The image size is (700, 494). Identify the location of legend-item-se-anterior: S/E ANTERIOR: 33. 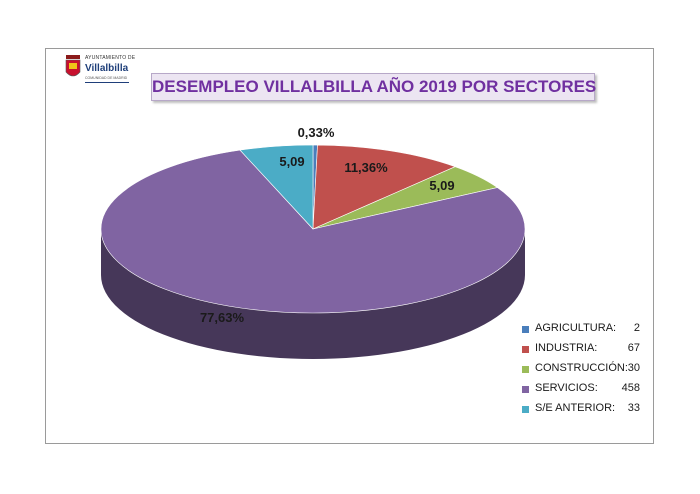
(584, 410).